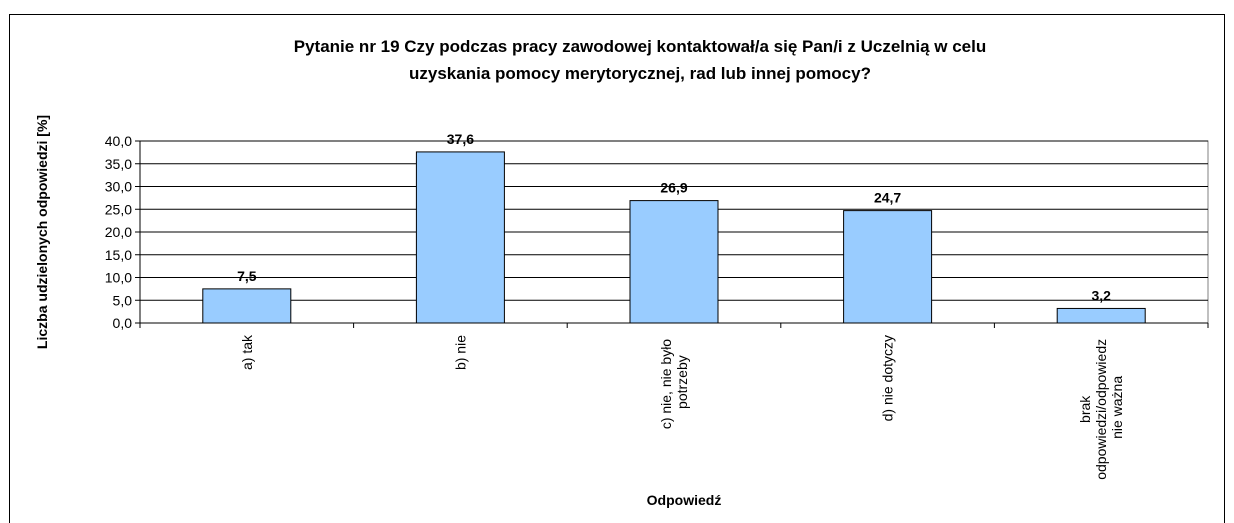 This screenshot has width=1234, height=523. What do you see at coordinates (460, 139) in the screenshot?
I see `data-label: 37,6` at bounding box center [460, 139].